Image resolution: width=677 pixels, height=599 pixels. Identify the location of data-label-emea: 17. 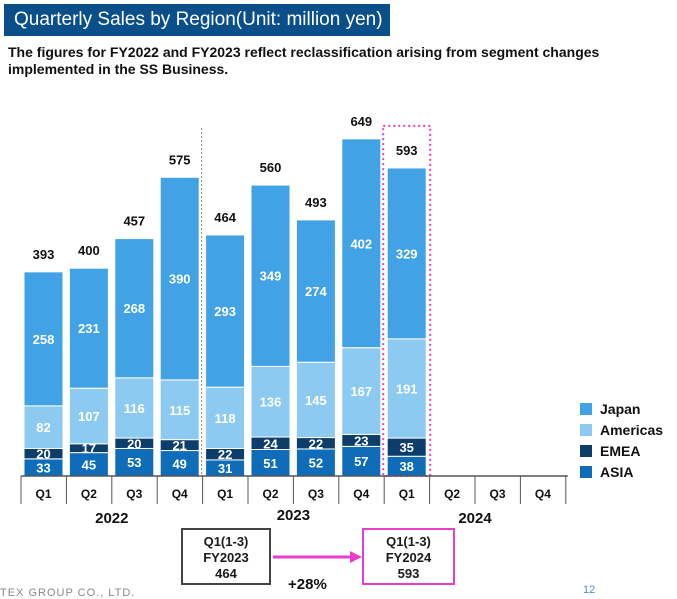
(89, 448).